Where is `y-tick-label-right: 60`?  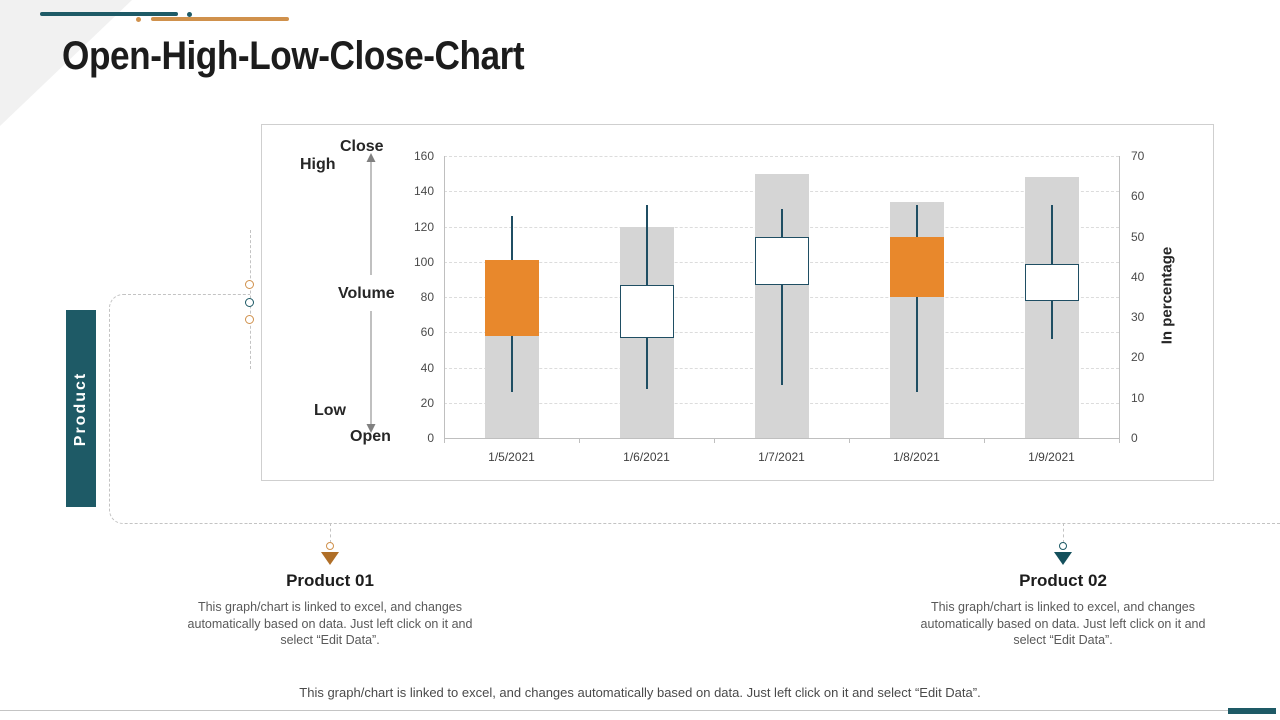
y-tick-label-right: 60 is located at coordinates (1138, 196).